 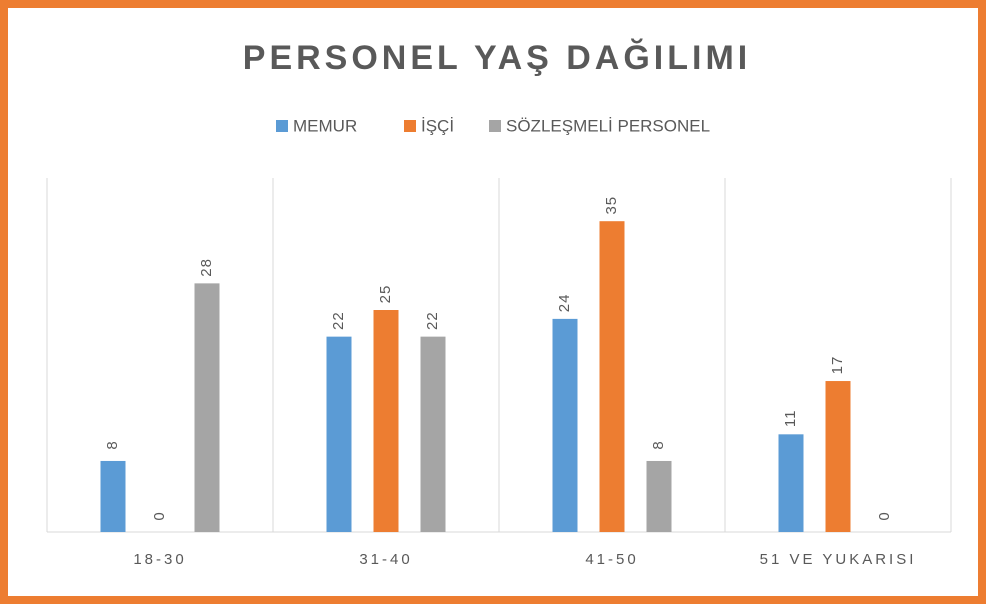 I want to click on data-label: 35, so click(x=611, y=205).